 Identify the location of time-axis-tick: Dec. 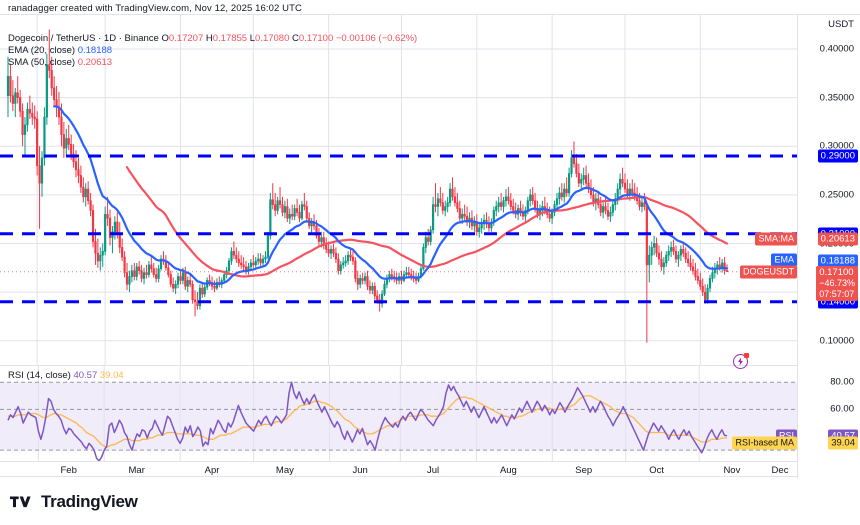
(780, 470).